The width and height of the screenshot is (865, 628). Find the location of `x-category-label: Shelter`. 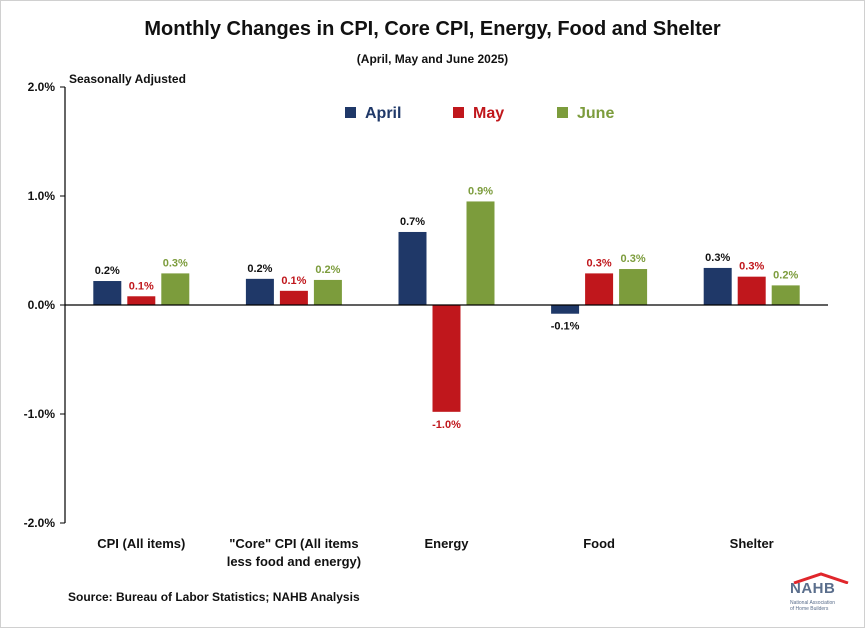

x-category-label: Shelter is located at coordinates (752, 543).